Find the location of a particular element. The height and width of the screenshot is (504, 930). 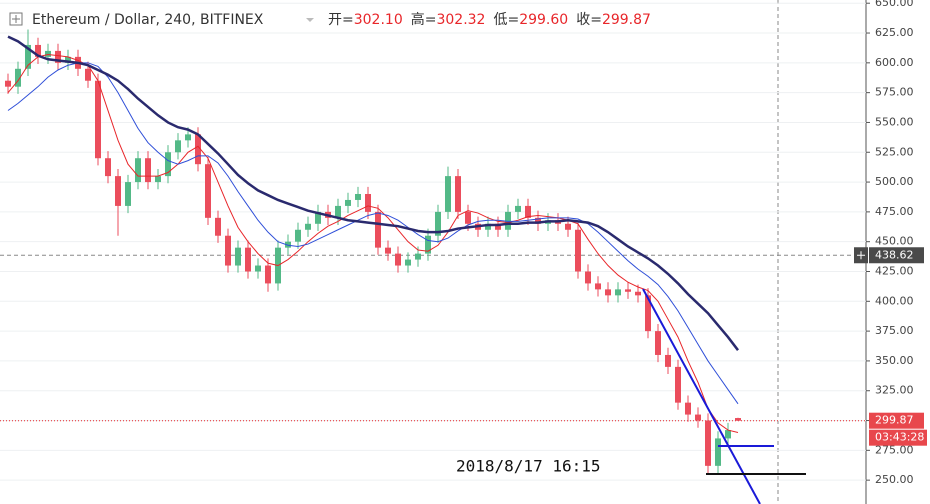

y-tick-label: 450.00 is located at coordinates (894, 241).